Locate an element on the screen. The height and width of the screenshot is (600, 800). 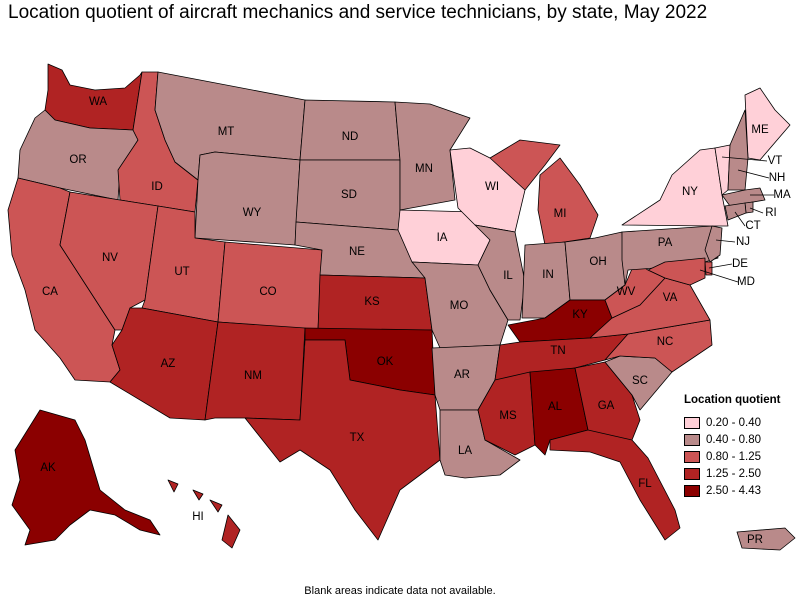
state-label-PA: PA is located at coordinates (665, 243).